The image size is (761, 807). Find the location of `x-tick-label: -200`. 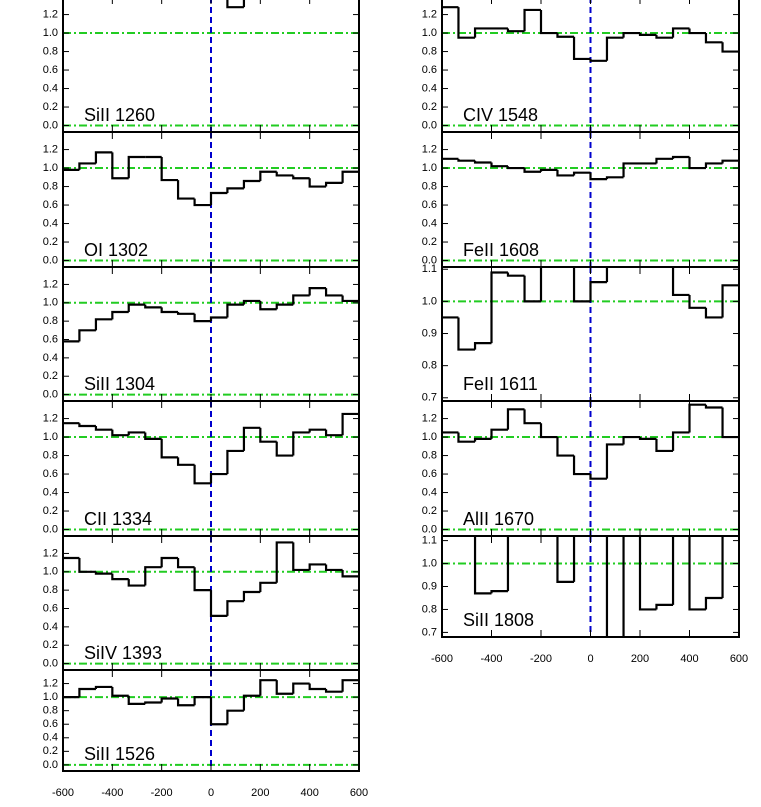

x-tick-label: -200 is located at coordinates (162, 793).